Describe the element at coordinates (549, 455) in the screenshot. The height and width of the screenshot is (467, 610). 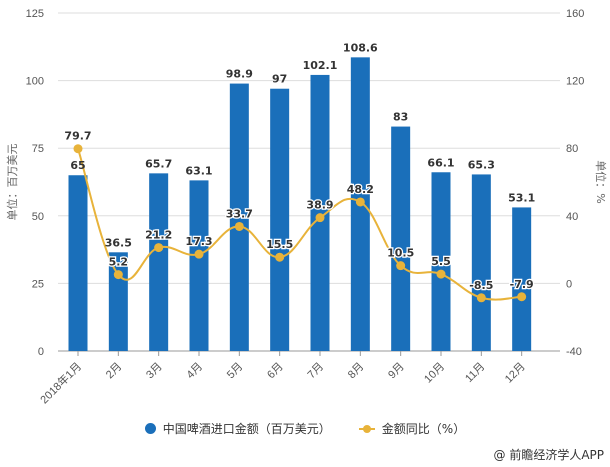
I see `source-credit: @ 前瞻经济学人APP` at that location.